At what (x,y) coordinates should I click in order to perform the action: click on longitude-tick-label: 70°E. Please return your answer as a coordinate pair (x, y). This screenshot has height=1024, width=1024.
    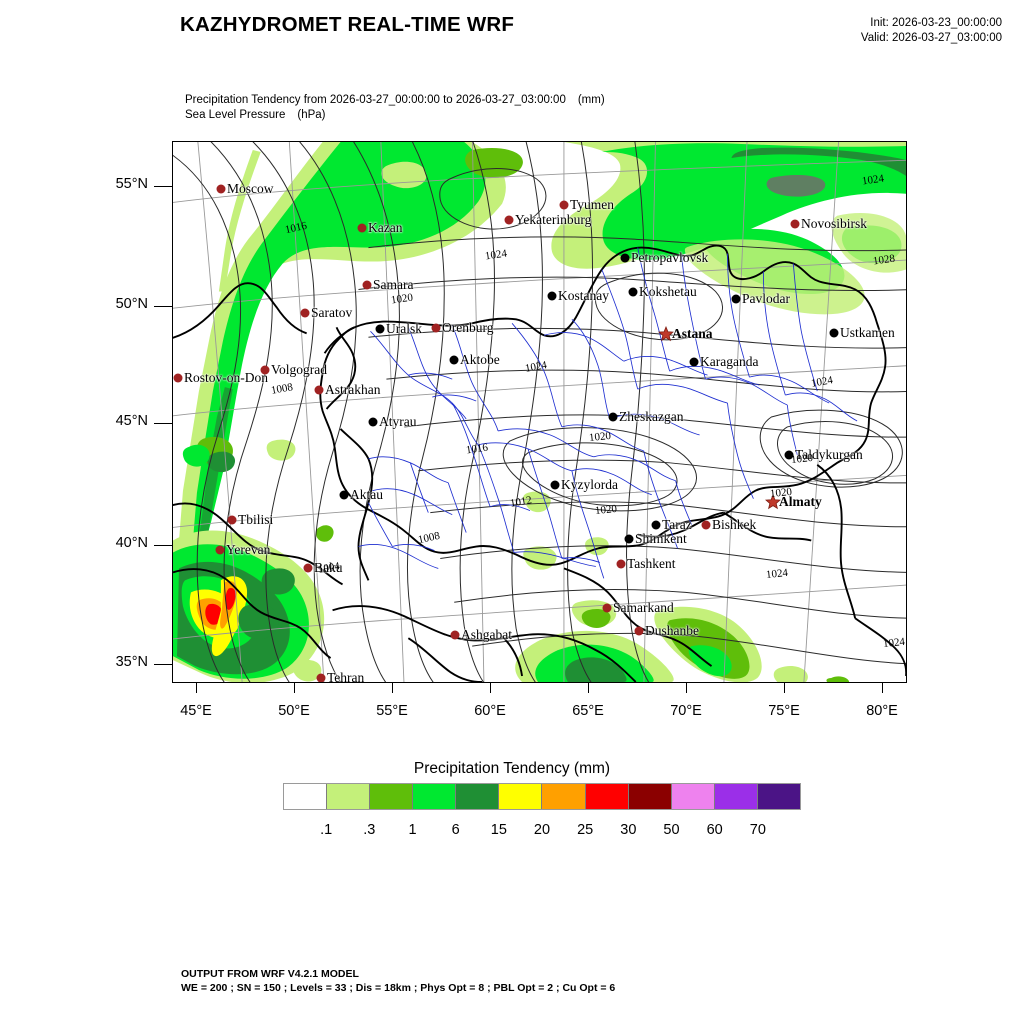
    Looking at the image, I should click on (686, 711).